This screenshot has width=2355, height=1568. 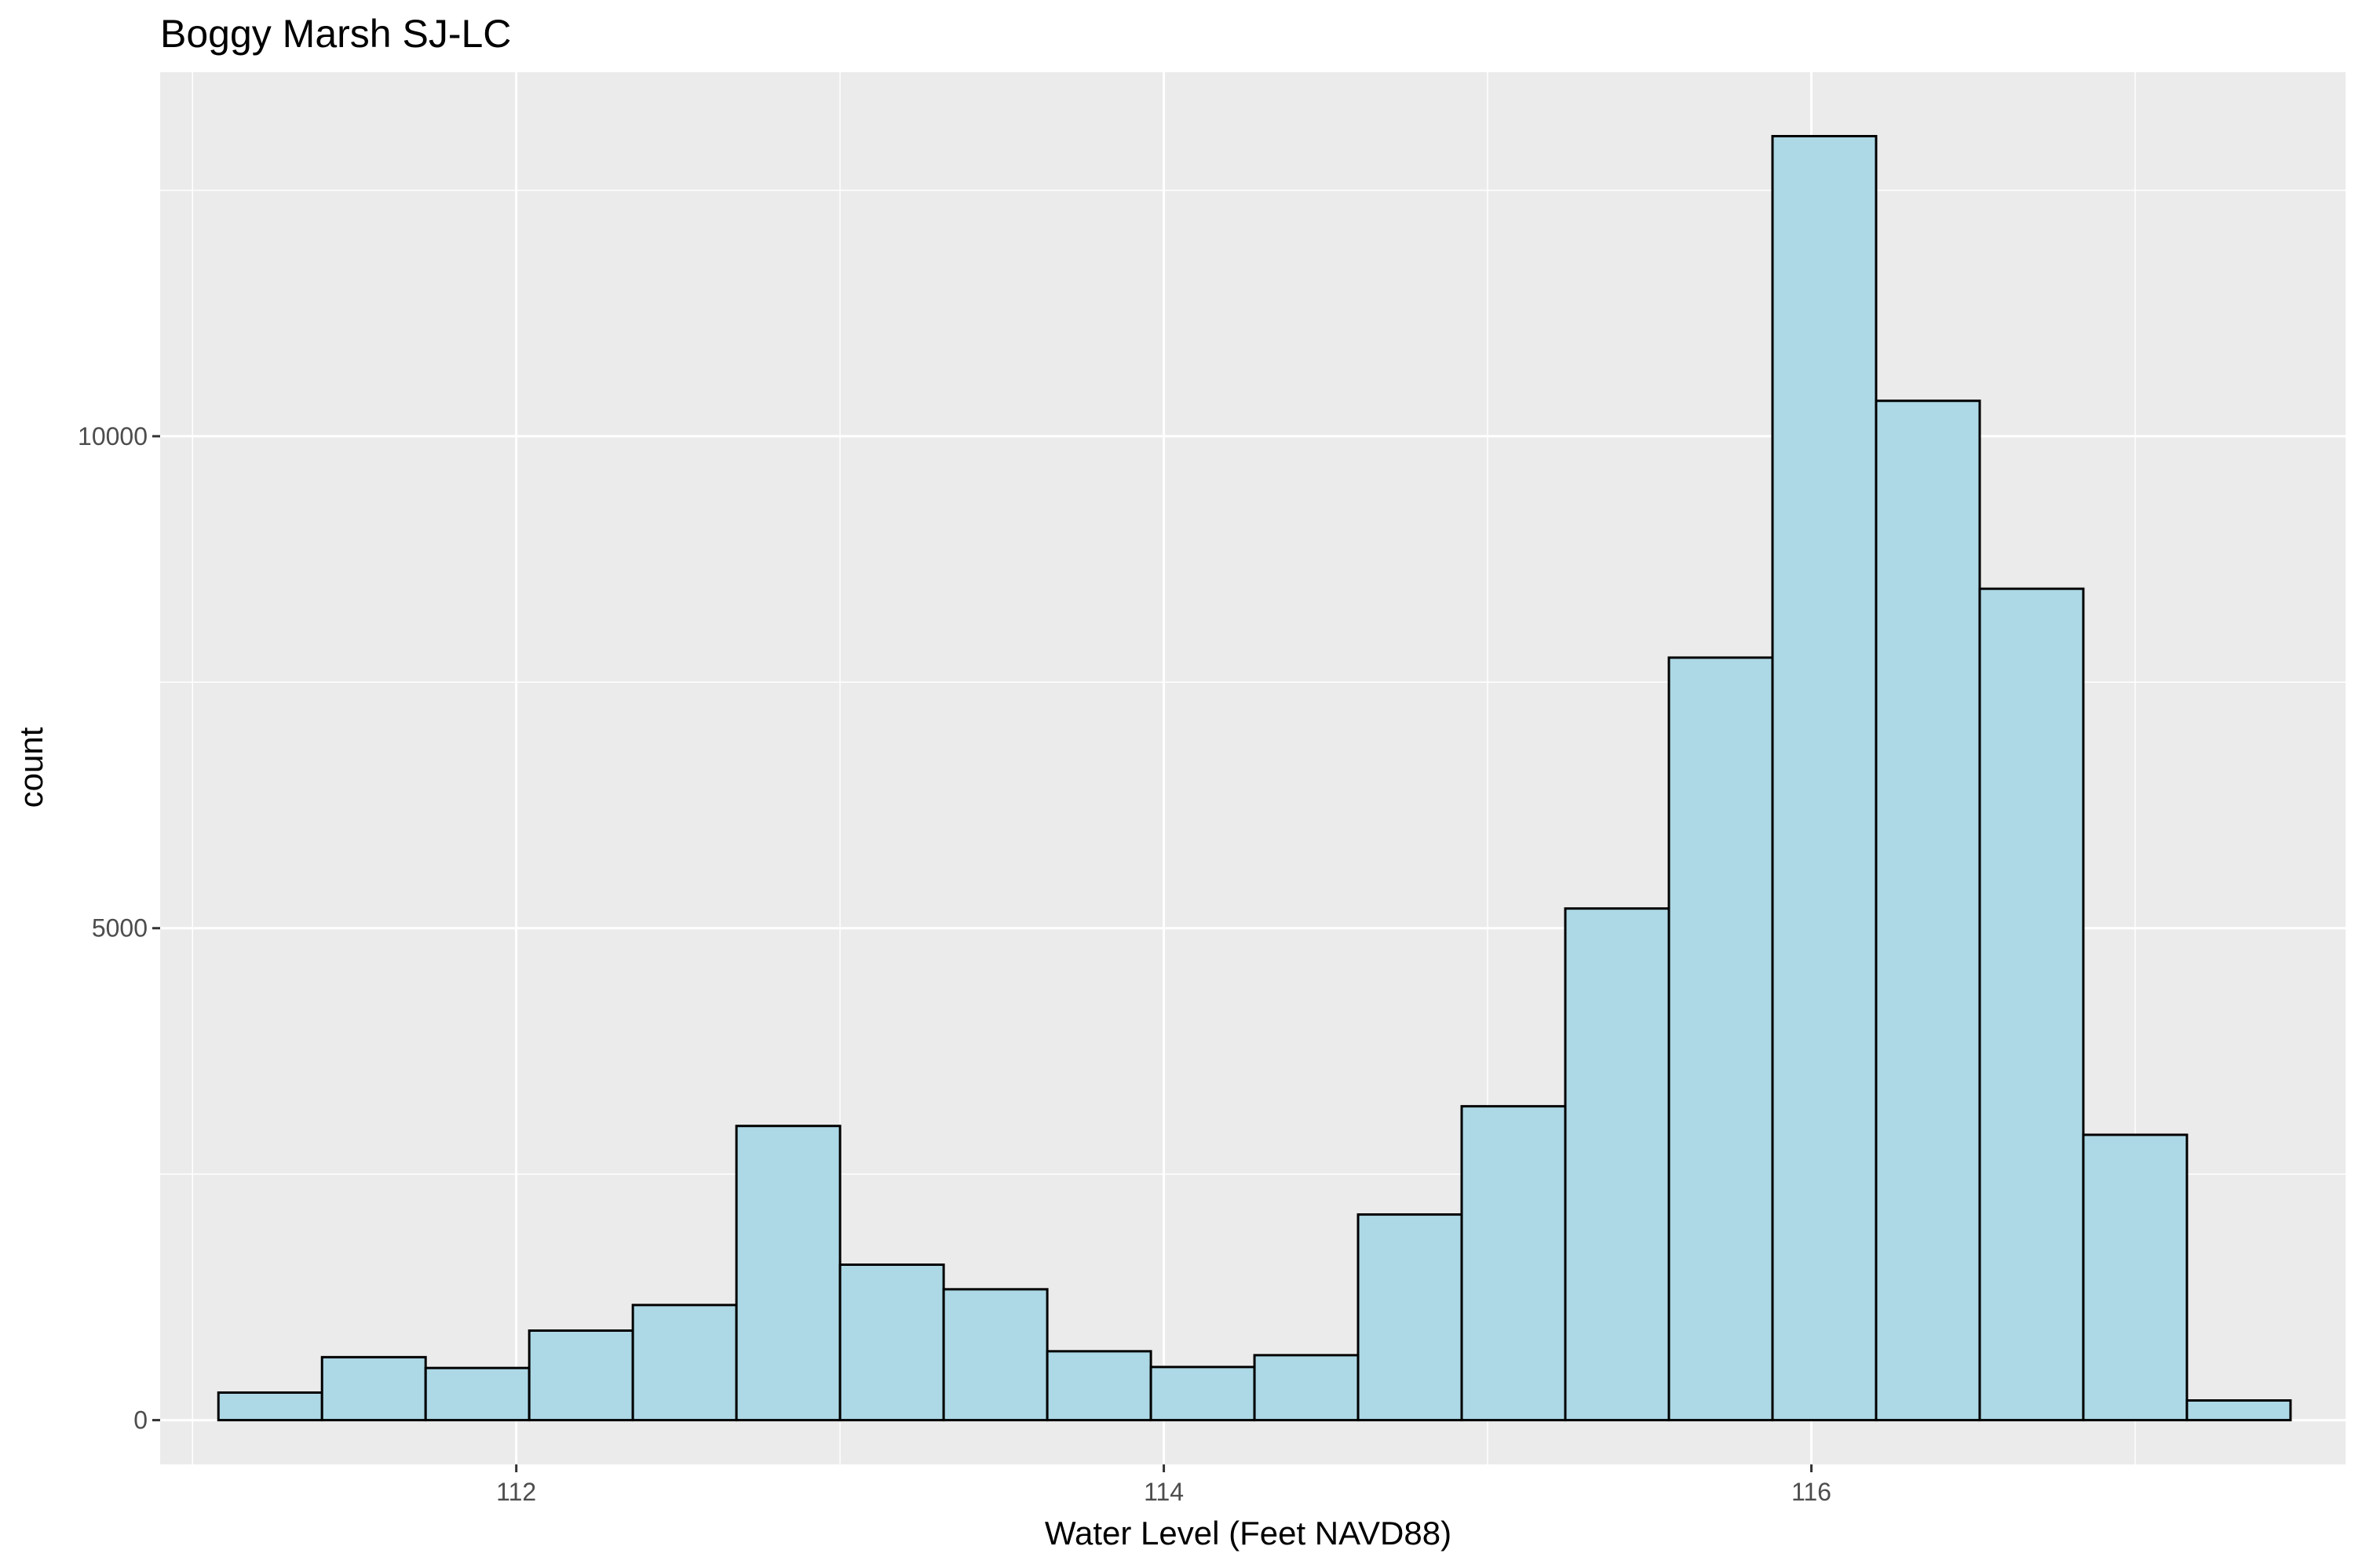 I want to click on y-axis-ticks: 0 5000 10000, so click(x=119, y=929).